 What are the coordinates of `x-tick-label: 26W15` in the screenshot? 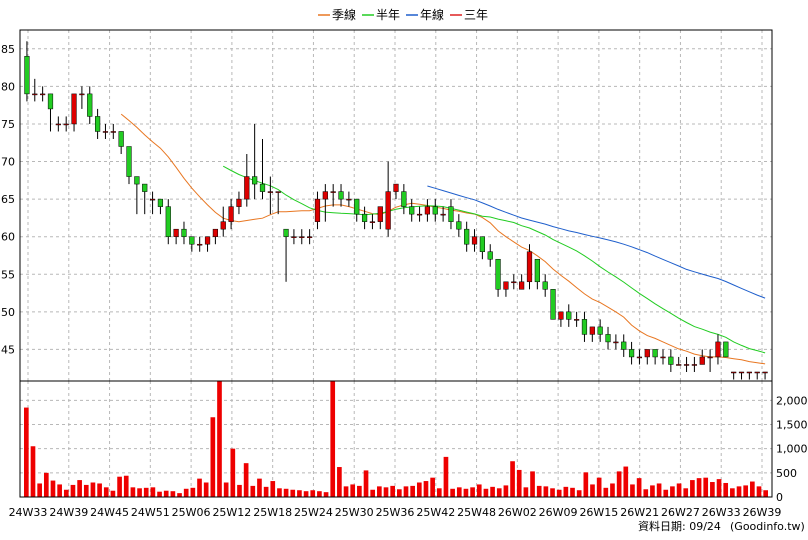 It's located at (598, 512).